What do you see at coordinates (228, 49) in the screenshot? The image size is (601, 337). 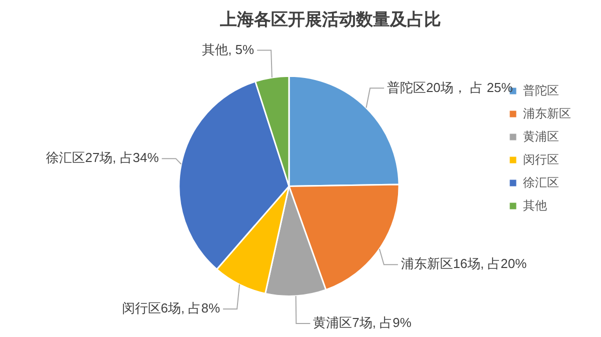 I see `data-label: 其他, 5%` at bounding box center [228, 49].